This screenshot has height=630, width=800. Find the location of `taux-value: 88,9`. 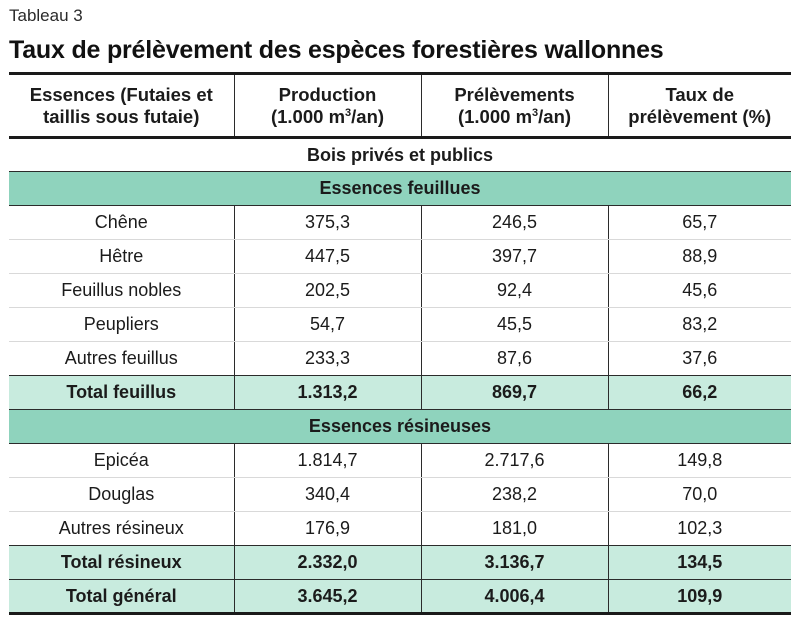

taux-value: 88,9 is located at coordinates (699, 256).